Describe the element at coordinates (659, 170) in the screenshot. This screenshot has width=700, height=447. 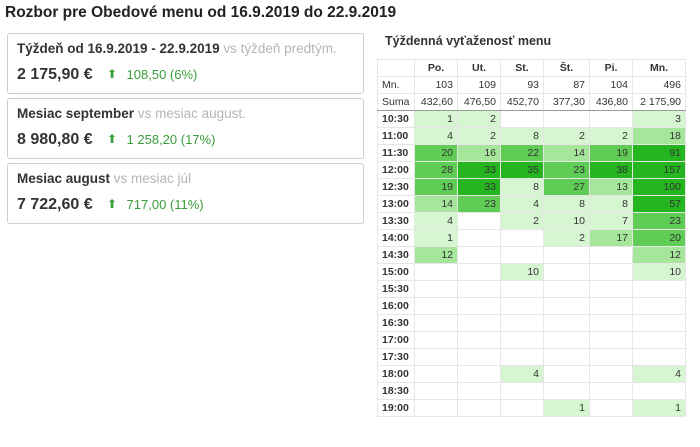
I see `total-cell: 157` at that location.